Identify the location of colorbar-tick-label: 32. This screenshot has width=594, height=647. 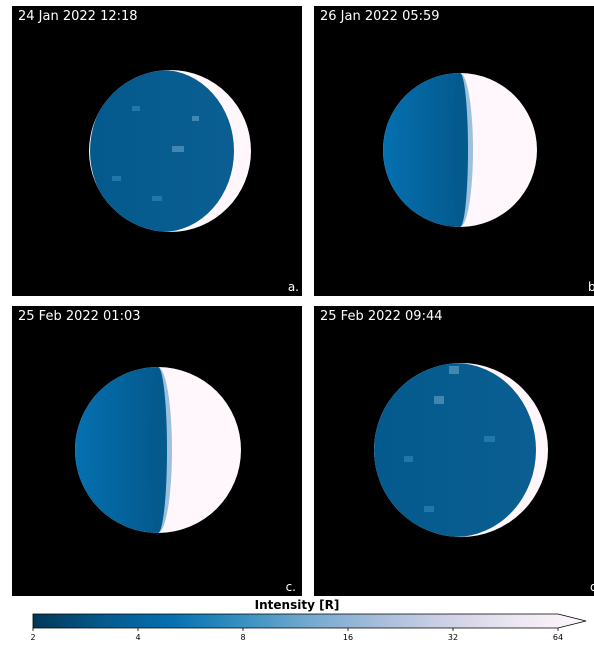
(453, 637).